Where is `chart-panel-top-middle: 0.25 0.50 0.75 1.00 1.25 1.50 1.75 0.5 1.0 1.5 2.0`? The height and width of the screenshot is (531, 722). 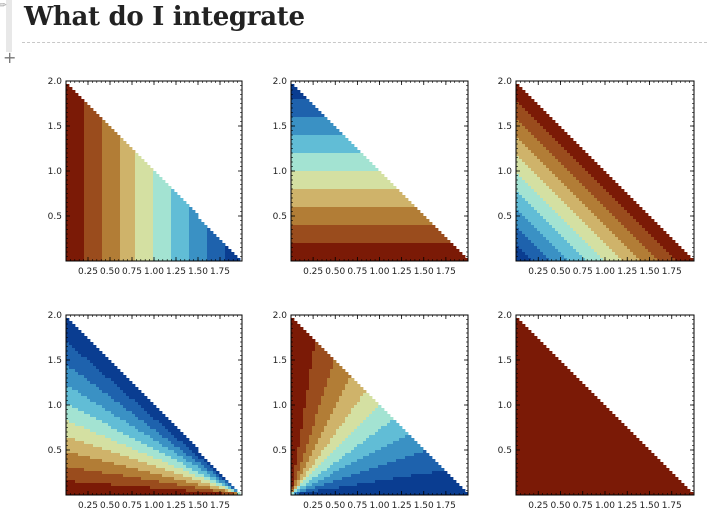
chart-panel-top-middle: 0.25 0.50 0.75 1.00 1.25 1.50 1.75 0.5 1.0 1.5 2.0 is located at coordinates (371, 177).